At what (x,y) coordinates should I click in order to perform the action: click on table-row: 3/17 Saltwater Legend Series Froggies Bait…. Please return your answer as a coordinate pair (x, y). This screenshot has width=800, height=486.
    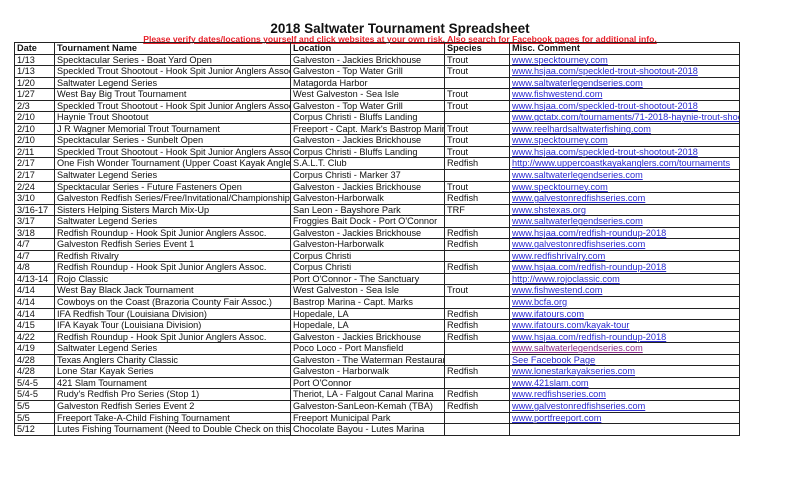
    Looking at the image, I should click on (377, 221).